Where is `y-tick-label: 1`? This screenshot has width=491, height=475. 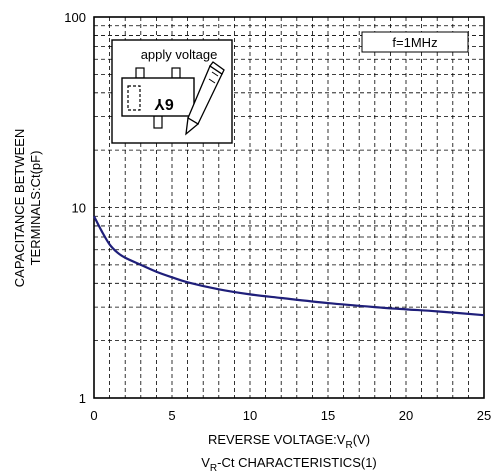 y-tick-label: 1 is located at coordinates (82, 398).